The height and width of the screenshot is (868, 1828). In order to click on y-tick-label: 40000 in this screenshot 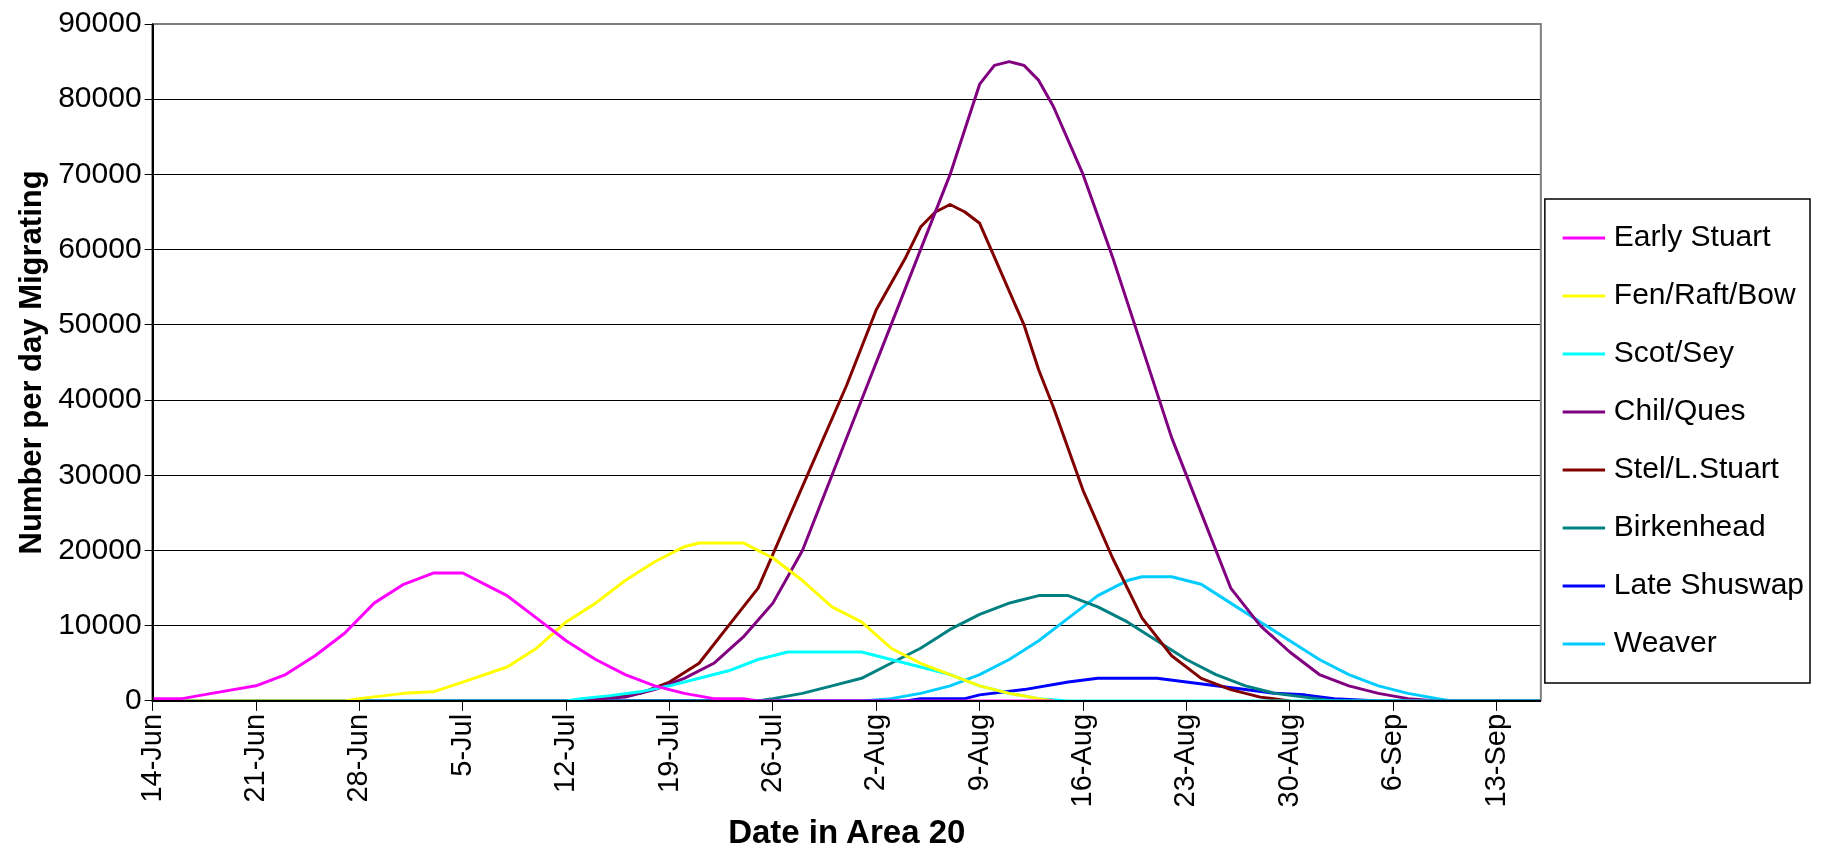, I will do `click(100, 398)`.